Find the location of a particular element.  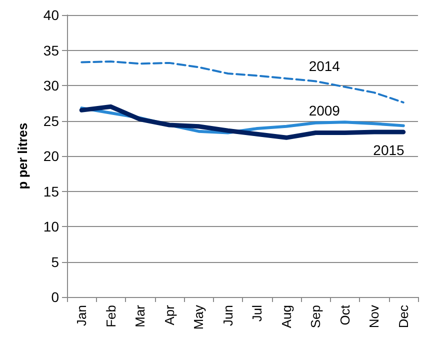

y-tick-label: 15 is located at coordinates (51, 191).